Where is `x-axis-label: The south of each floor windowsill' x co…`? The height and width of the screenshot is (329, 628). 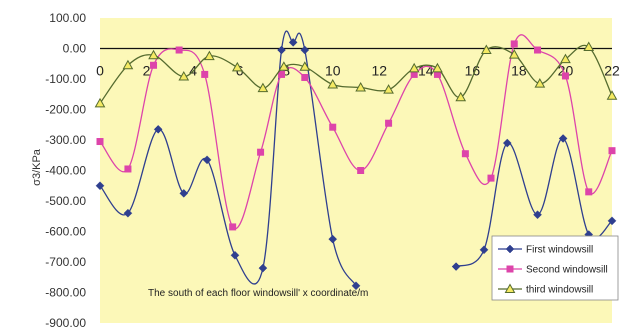
x-axis-label: The south of each floor windowsill' x co… is located at coordinates (258, 293).